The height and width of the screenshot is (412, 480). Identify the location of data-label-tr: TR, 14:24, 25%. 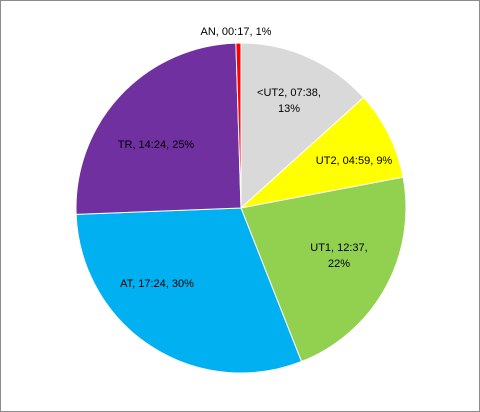
(156, 145).